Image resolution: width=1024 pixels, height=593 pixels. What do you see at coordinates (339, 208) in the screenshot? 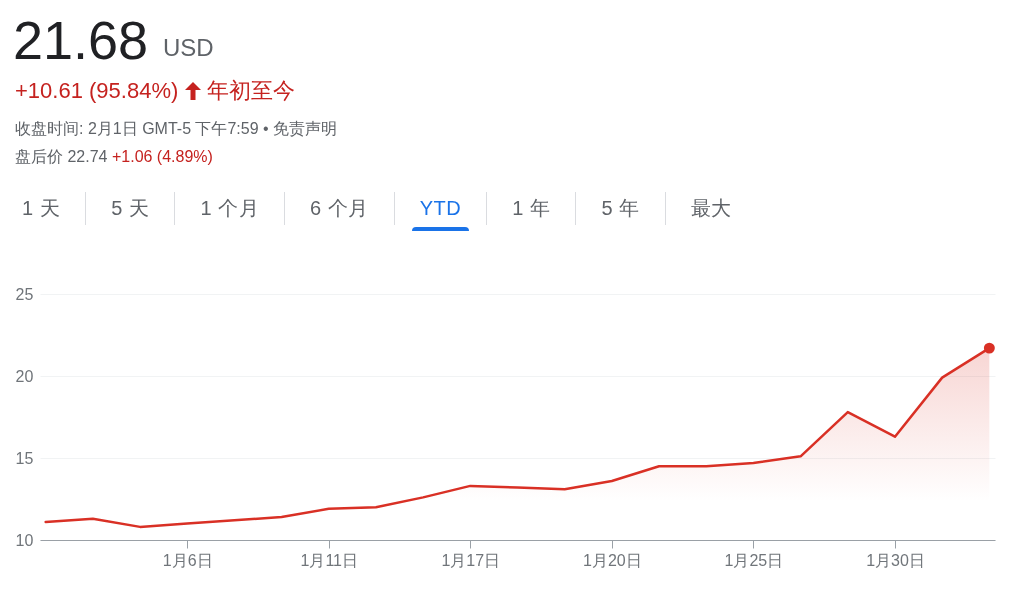
I see `text: 6 个月` at bounding box center [339, 208].